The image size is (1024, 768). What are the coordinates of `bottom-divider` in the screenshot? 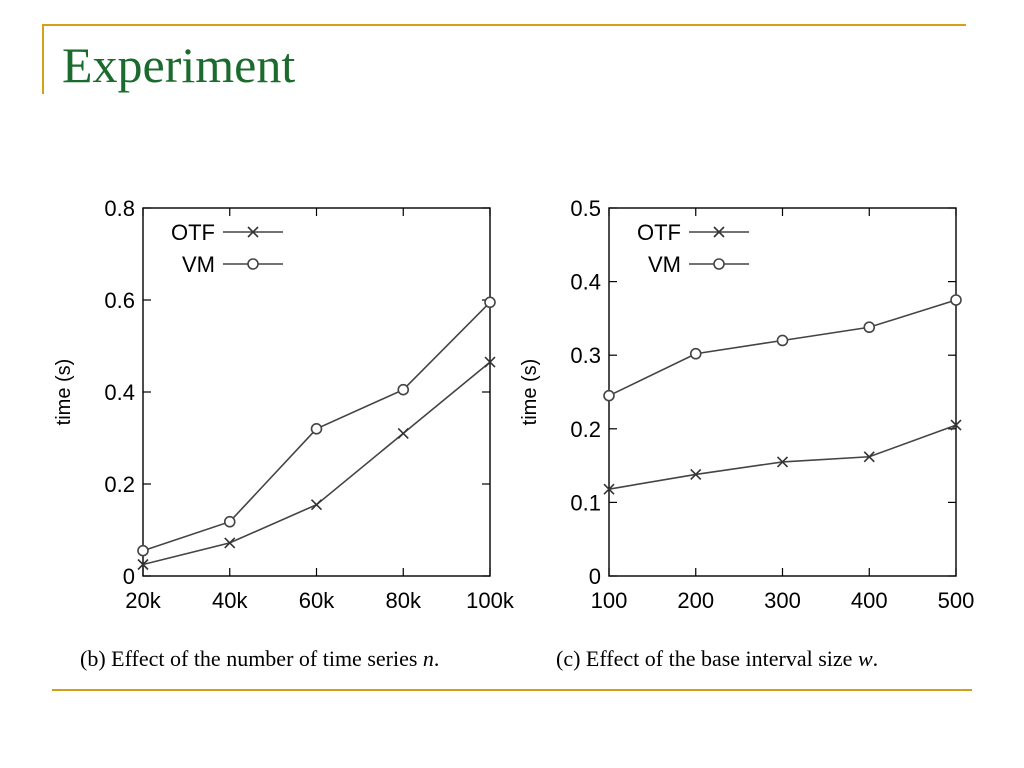 It's located at (512, 690).